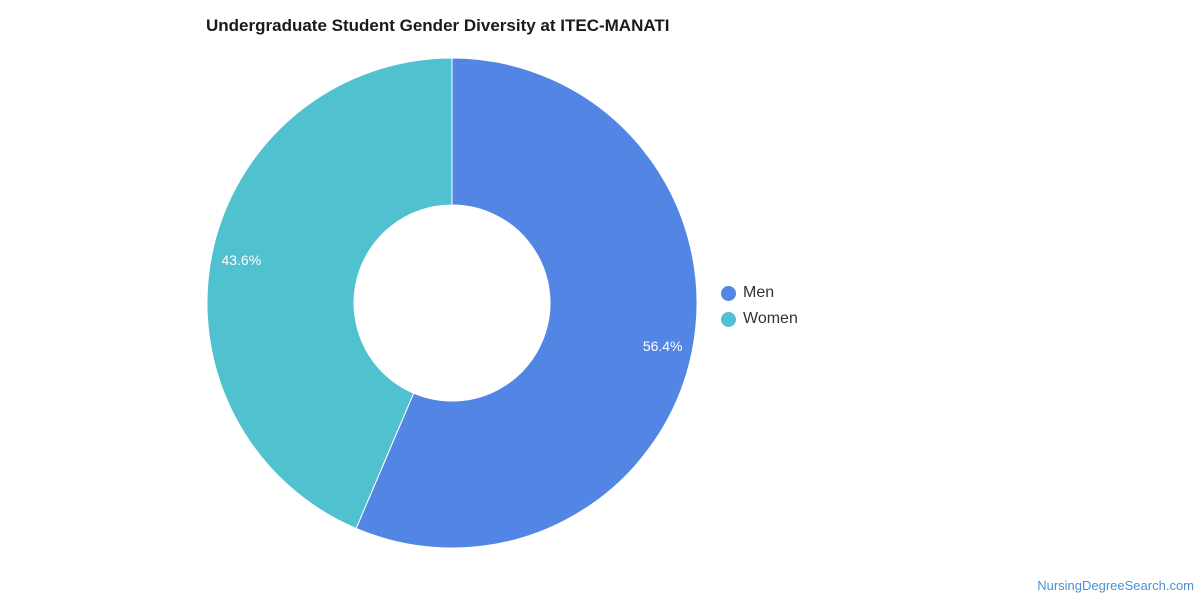  I want to click on legend-item-women: Women, so click(759, 319).